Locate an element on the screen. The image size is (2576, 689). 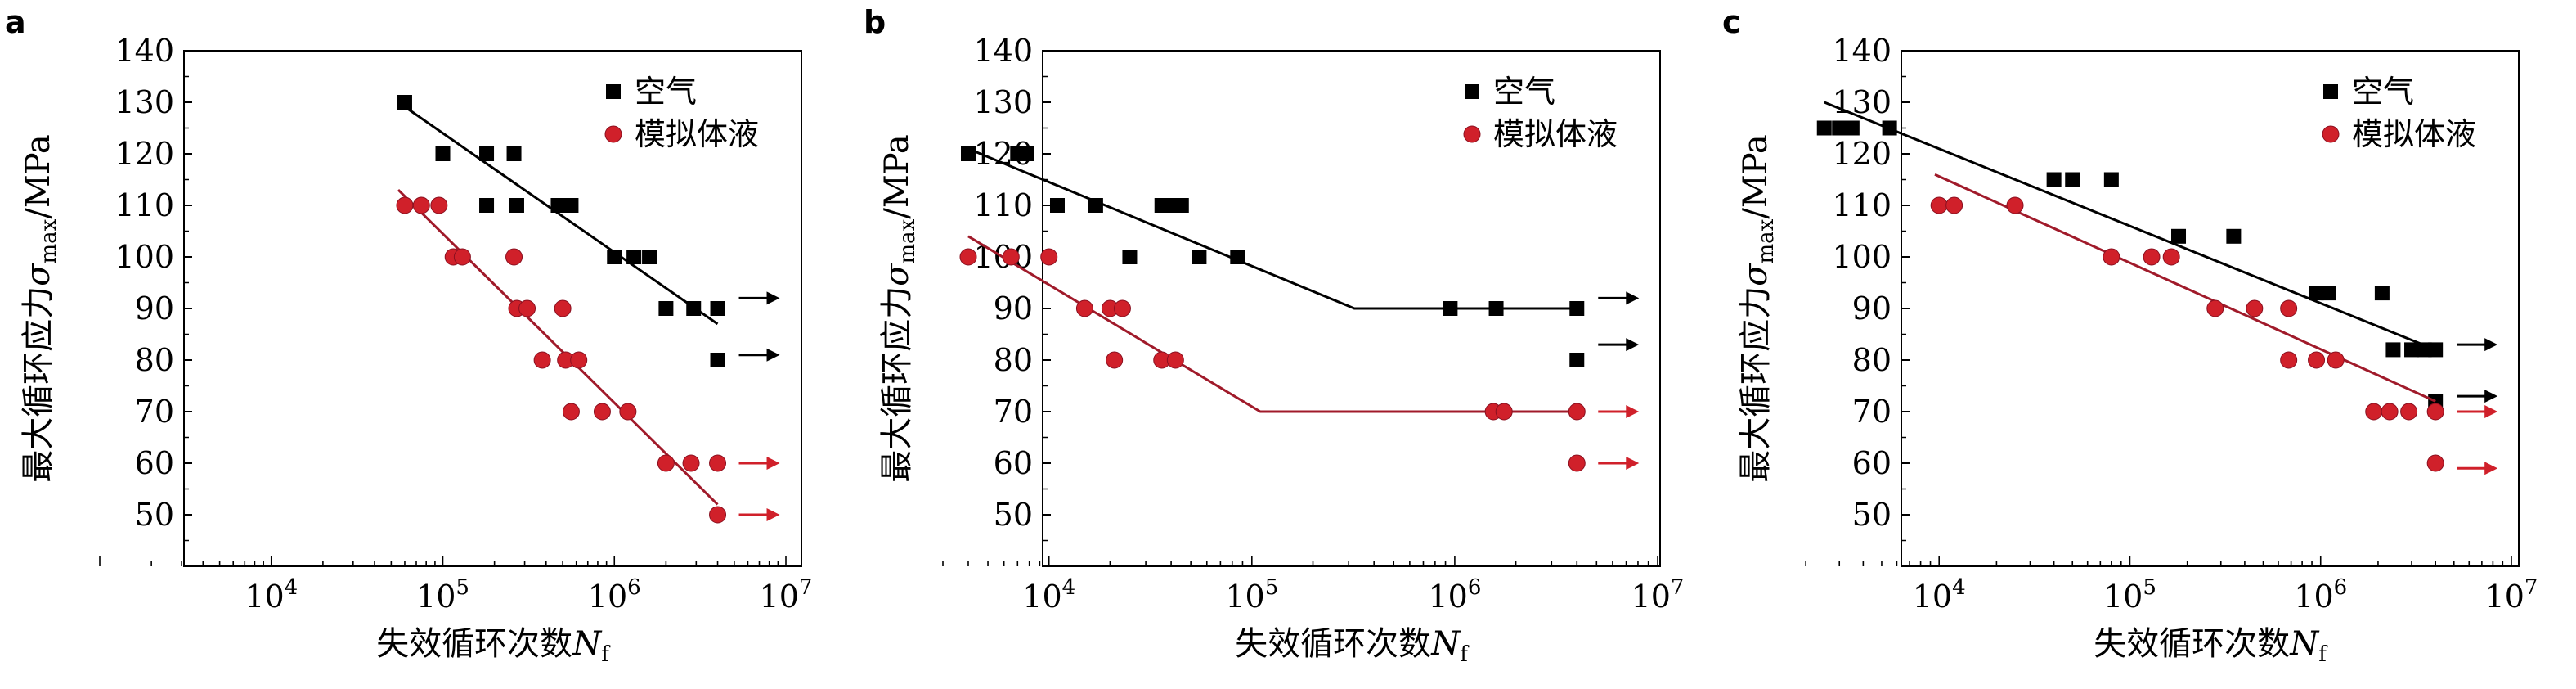
panel-label: a is located at coordinates (15, 22).